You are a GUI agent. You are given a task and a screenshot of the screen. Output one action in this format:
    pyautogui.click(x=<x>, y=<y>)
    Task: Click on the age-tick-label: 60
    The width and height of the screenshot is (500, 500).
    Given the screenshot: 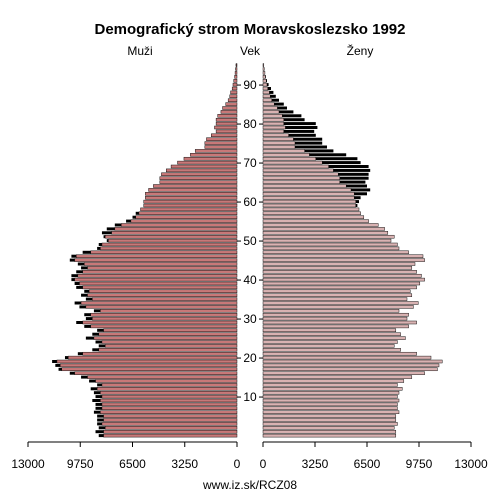 What is the action you would take?
    pyautogui.click(x=250, y=202)
    